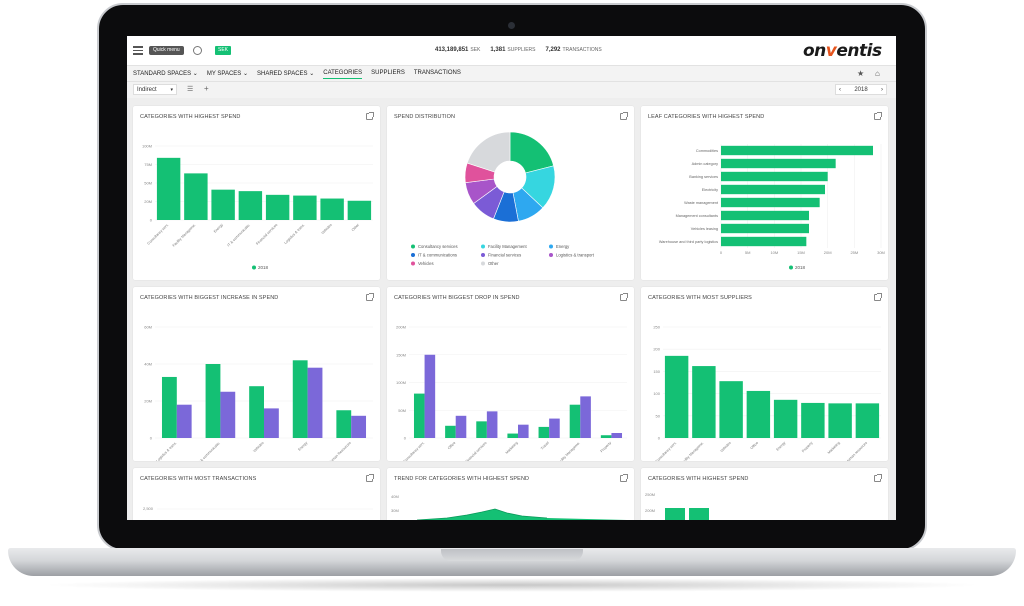 The height and width of the screenshot is (606, 1024). What do you see at coordinates (166, 50) in the screenshot?
I see `quick-menu-button: Quick menu` at bounding box center [166, 50].